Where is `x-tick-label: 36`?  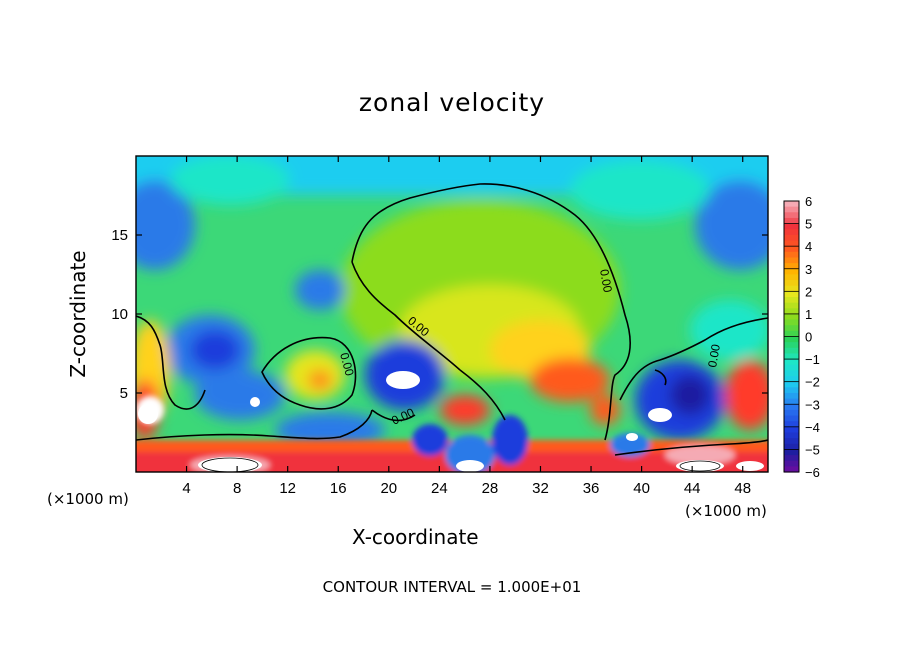 x-tick-label: 36 is located at coordinates (591, 488).